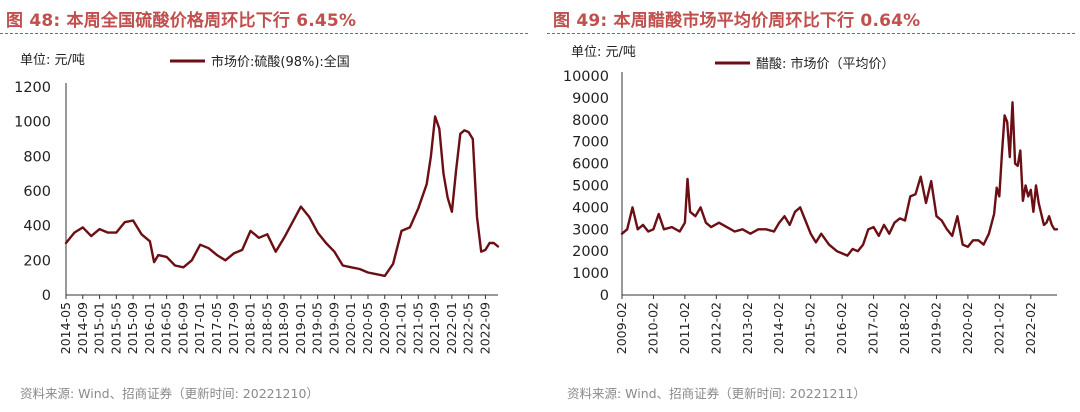 The height and width of the screenshot is (412, 1080). Describe the element at coordinates (967, 328) in the screenshot. I see `x-tick-label: 2020-02` at that location.